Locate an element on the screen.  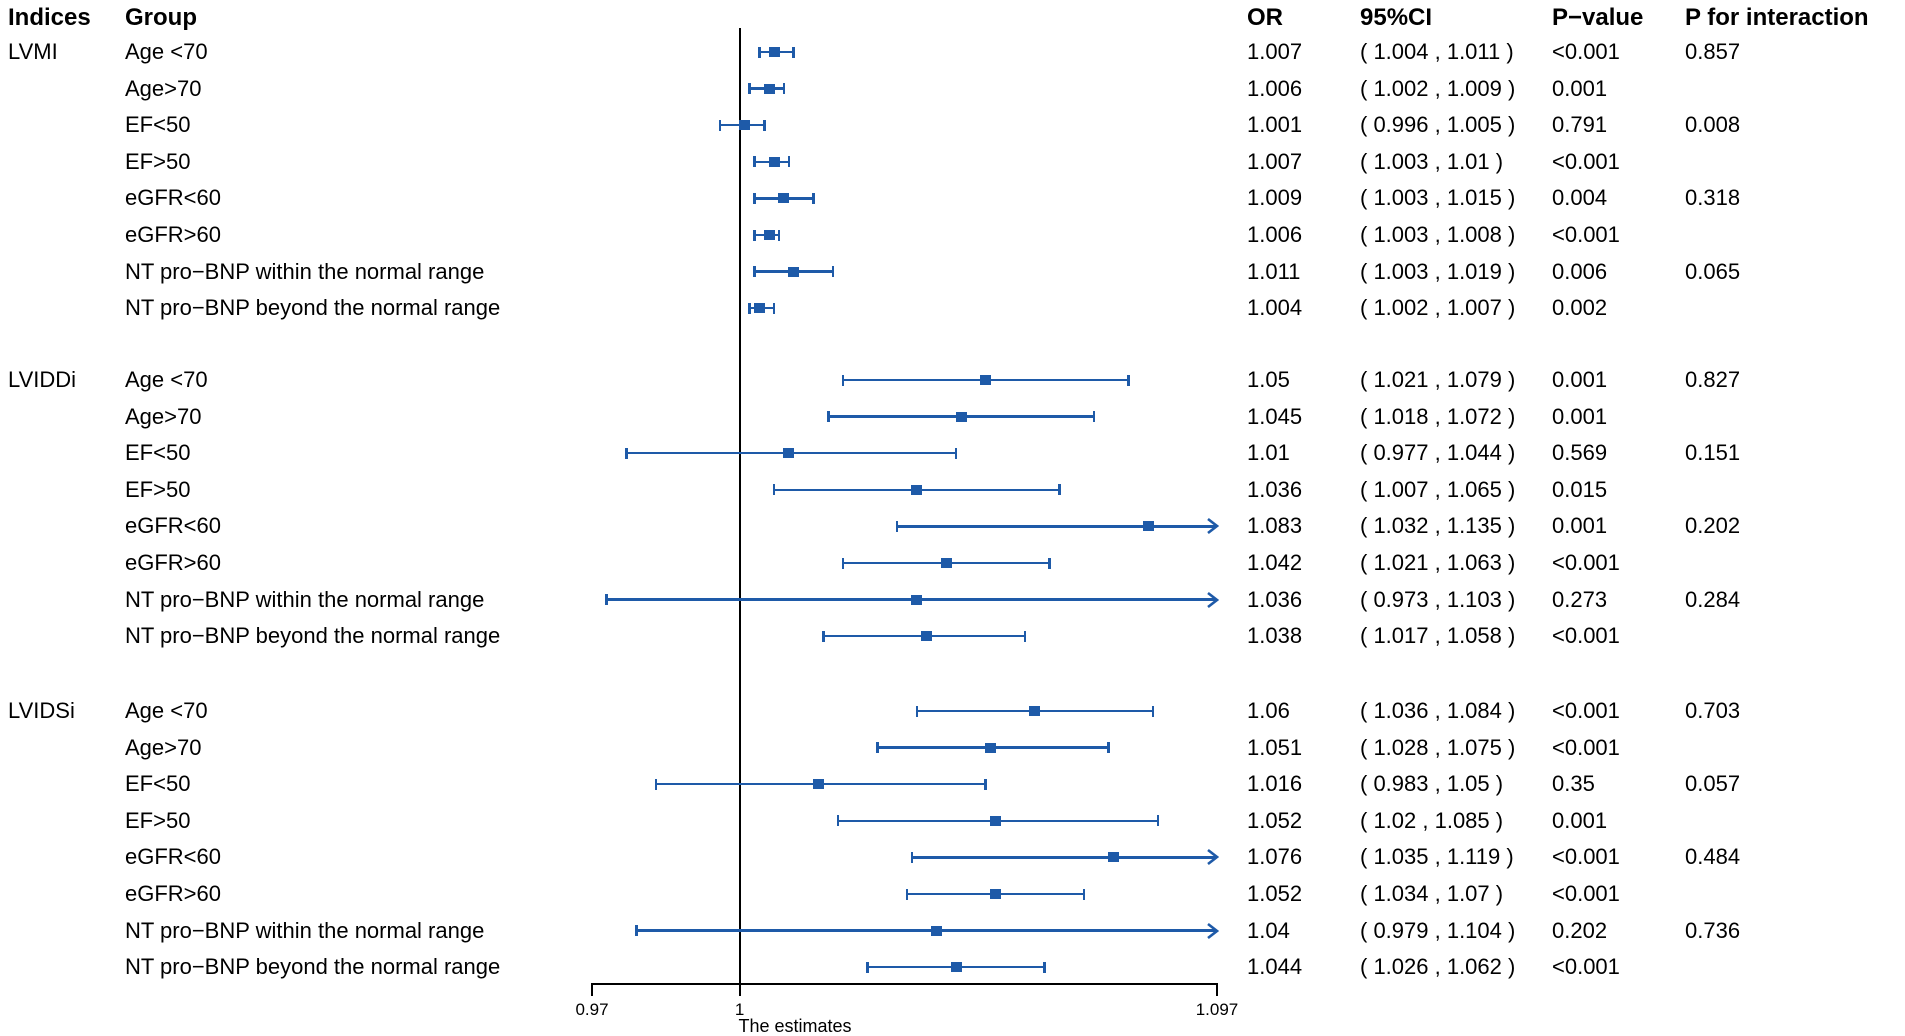
ci-value: ( 0.977 , 1.044 ) is located at coordinates (1438, 453).